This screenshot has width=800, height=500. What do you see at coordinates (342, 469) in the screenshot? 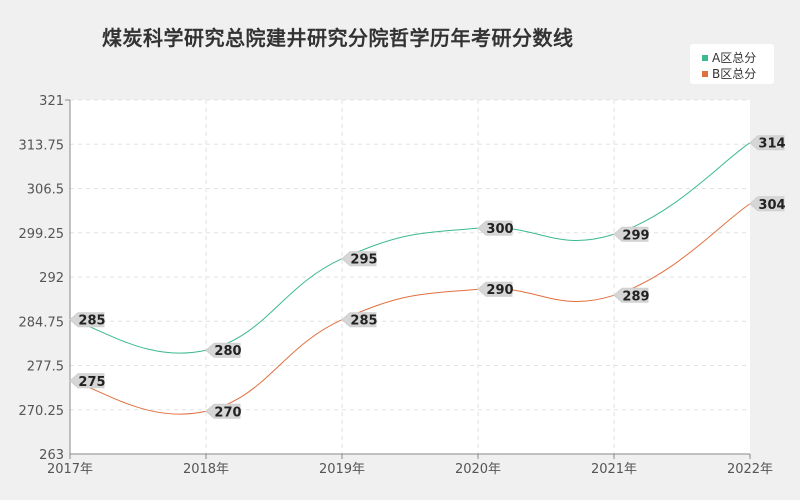
I see `x-tick-label: 2019年` at bounding box center [342, 469].